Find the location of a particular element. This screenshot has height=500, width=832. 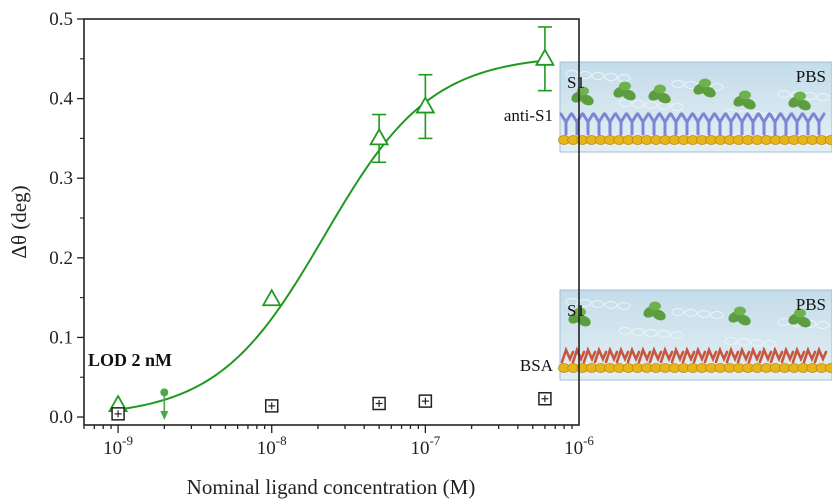

x-axis-ticks: 10⁻⁹ 10⁻⁸ 10⁻⁷ 10⁻⁶ is located at coordinates (338, 442).